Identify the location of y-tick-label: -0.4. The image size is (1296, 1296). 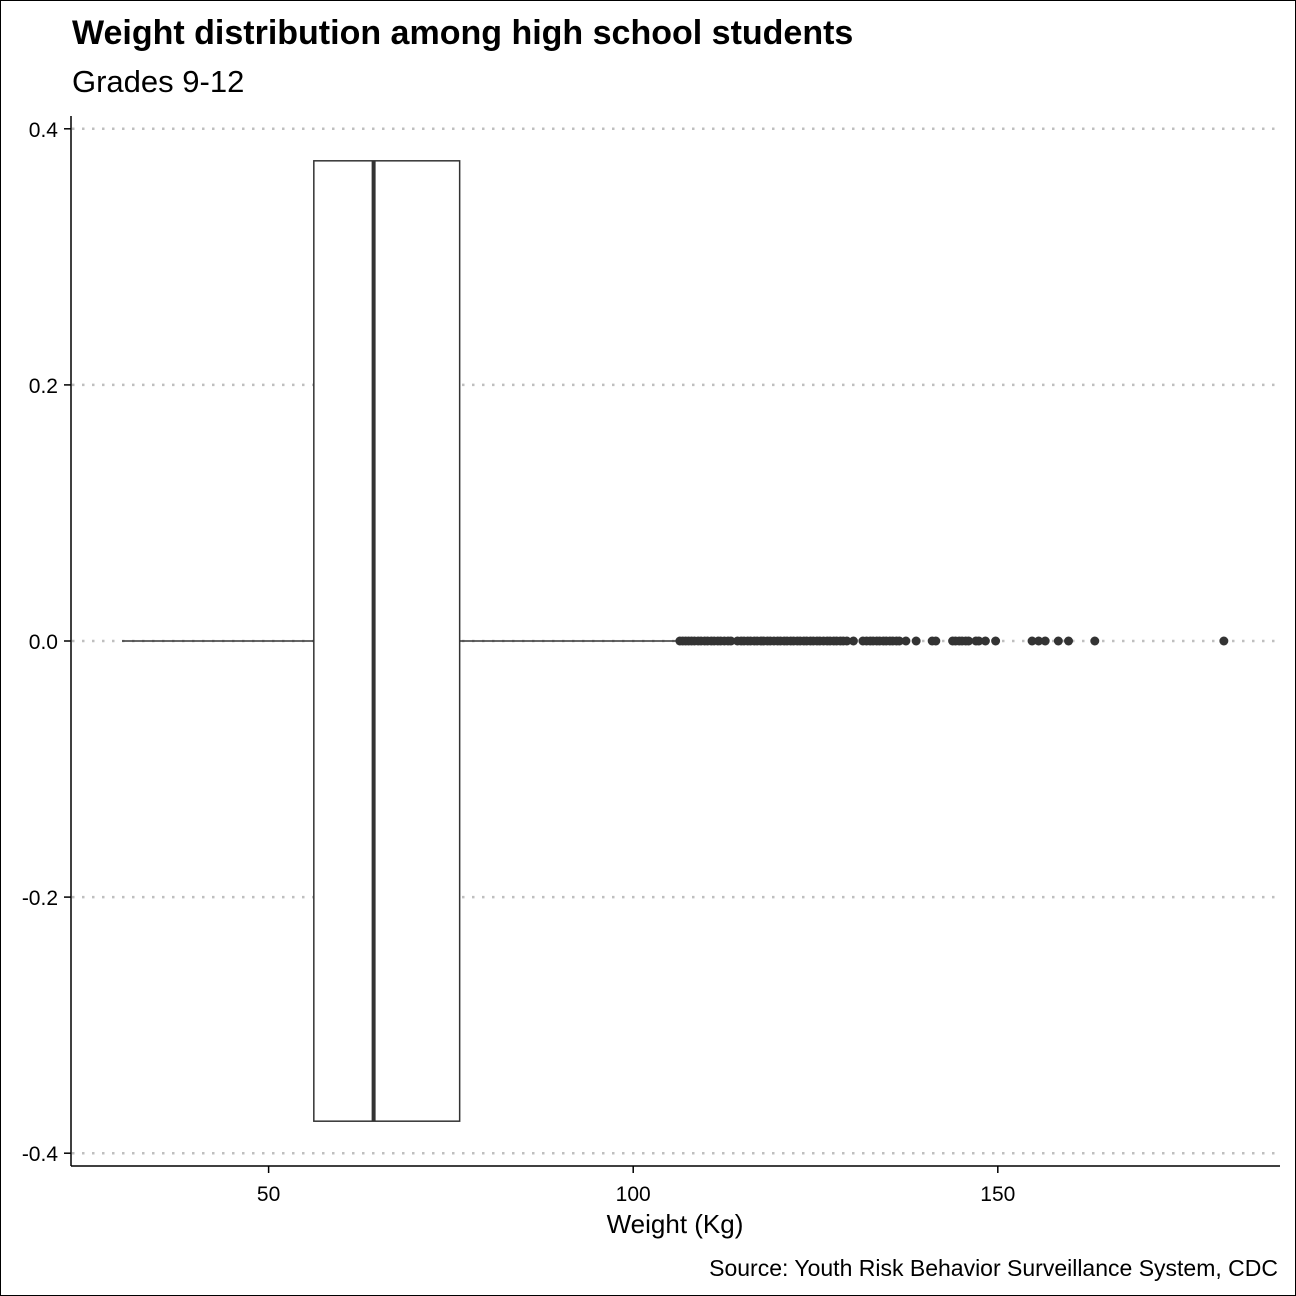
(40, 1154).